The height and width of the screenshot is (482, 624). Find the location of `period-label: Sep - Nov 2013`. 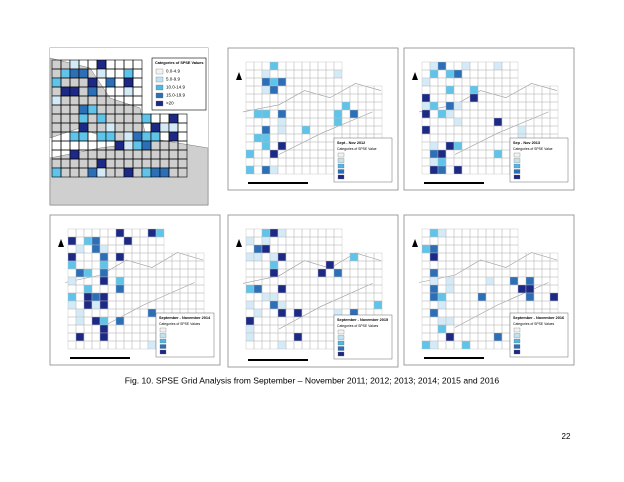

period-label: Sep - Nov 2013 is located at coordinates (526, 143).